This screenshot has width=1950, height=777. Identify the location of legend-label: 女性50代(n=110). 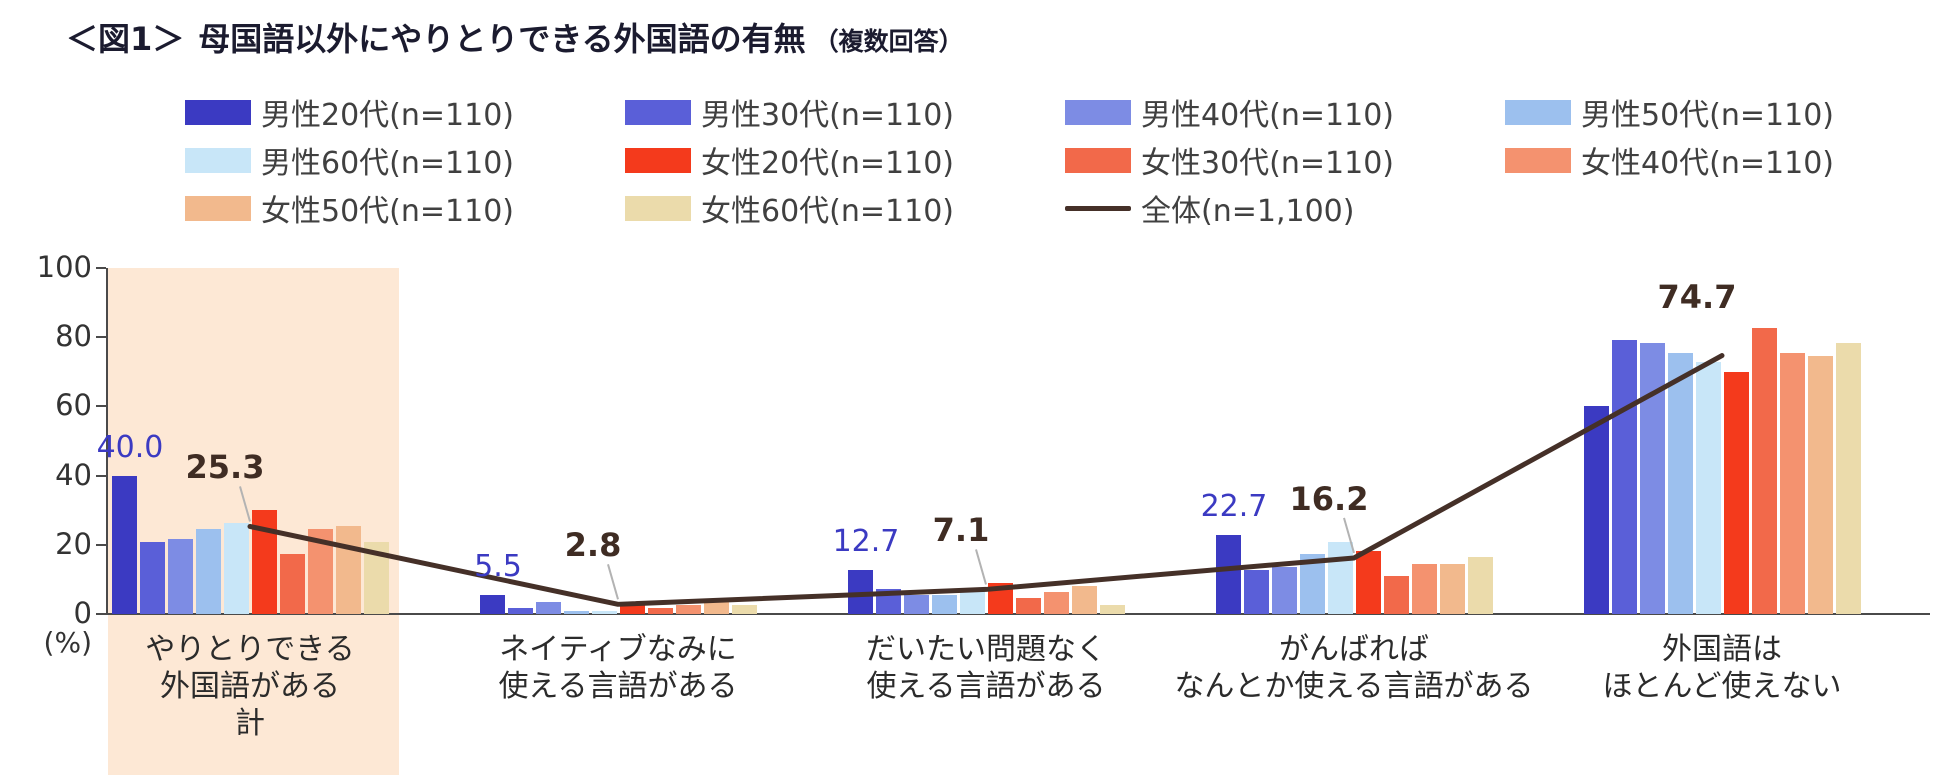
(387, 211).